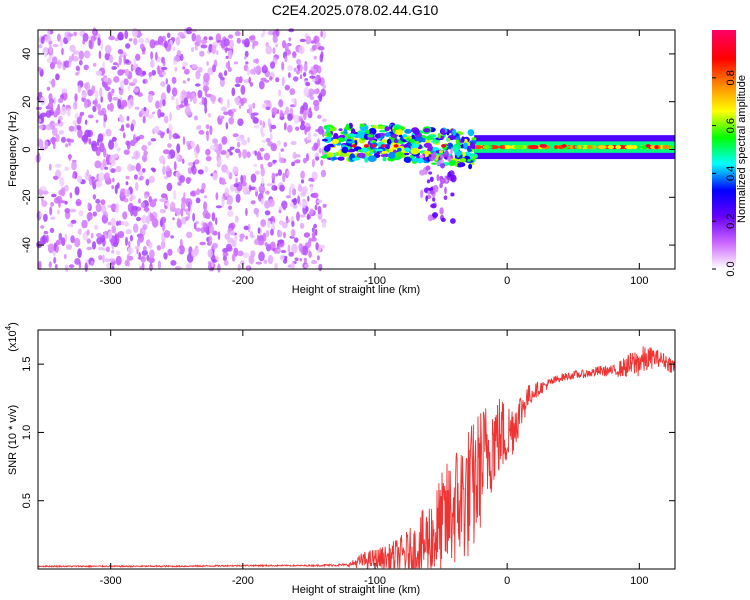  What do you see at coordinates (27, 363) in the screenshot?
I see `y-tick-label: 1.5` at bounding box center [27, 363].